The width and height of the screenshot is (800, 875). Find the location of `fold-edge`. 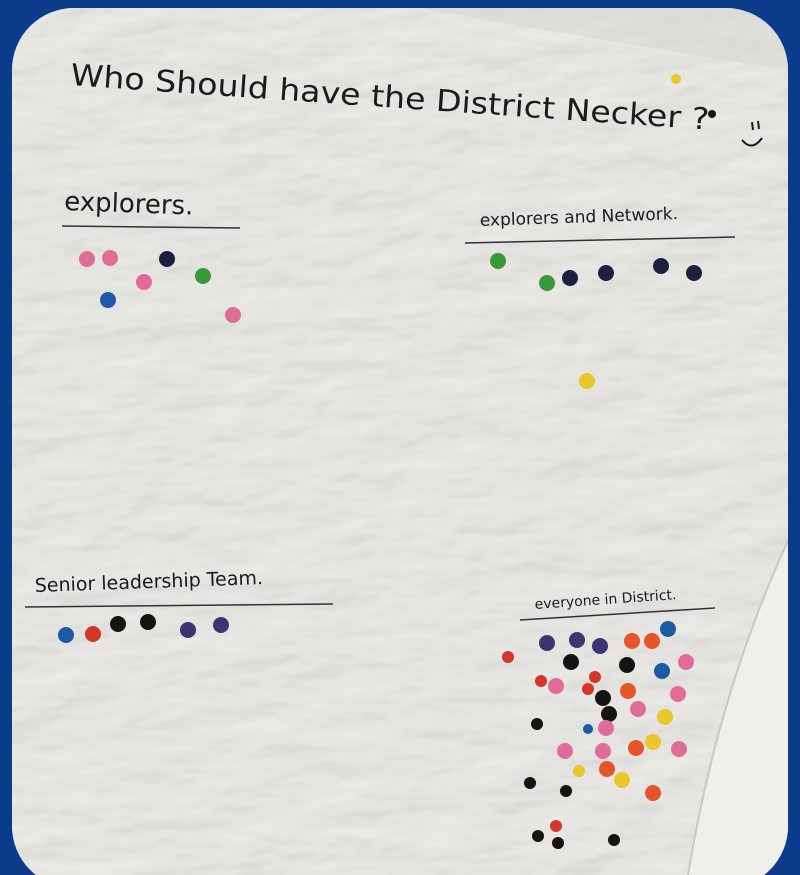

fold-edge is located at coordinates (737, 694).